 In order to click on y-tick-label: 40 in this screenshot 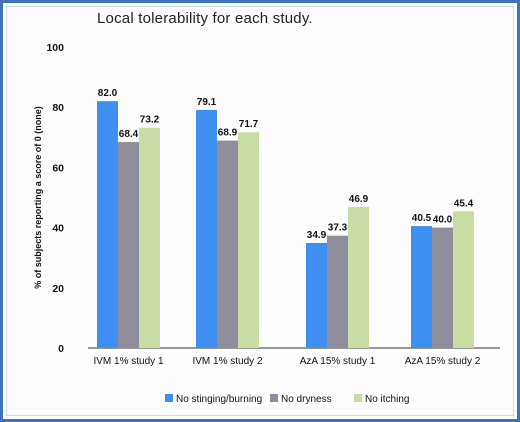, I will do `click(58, 229)`.